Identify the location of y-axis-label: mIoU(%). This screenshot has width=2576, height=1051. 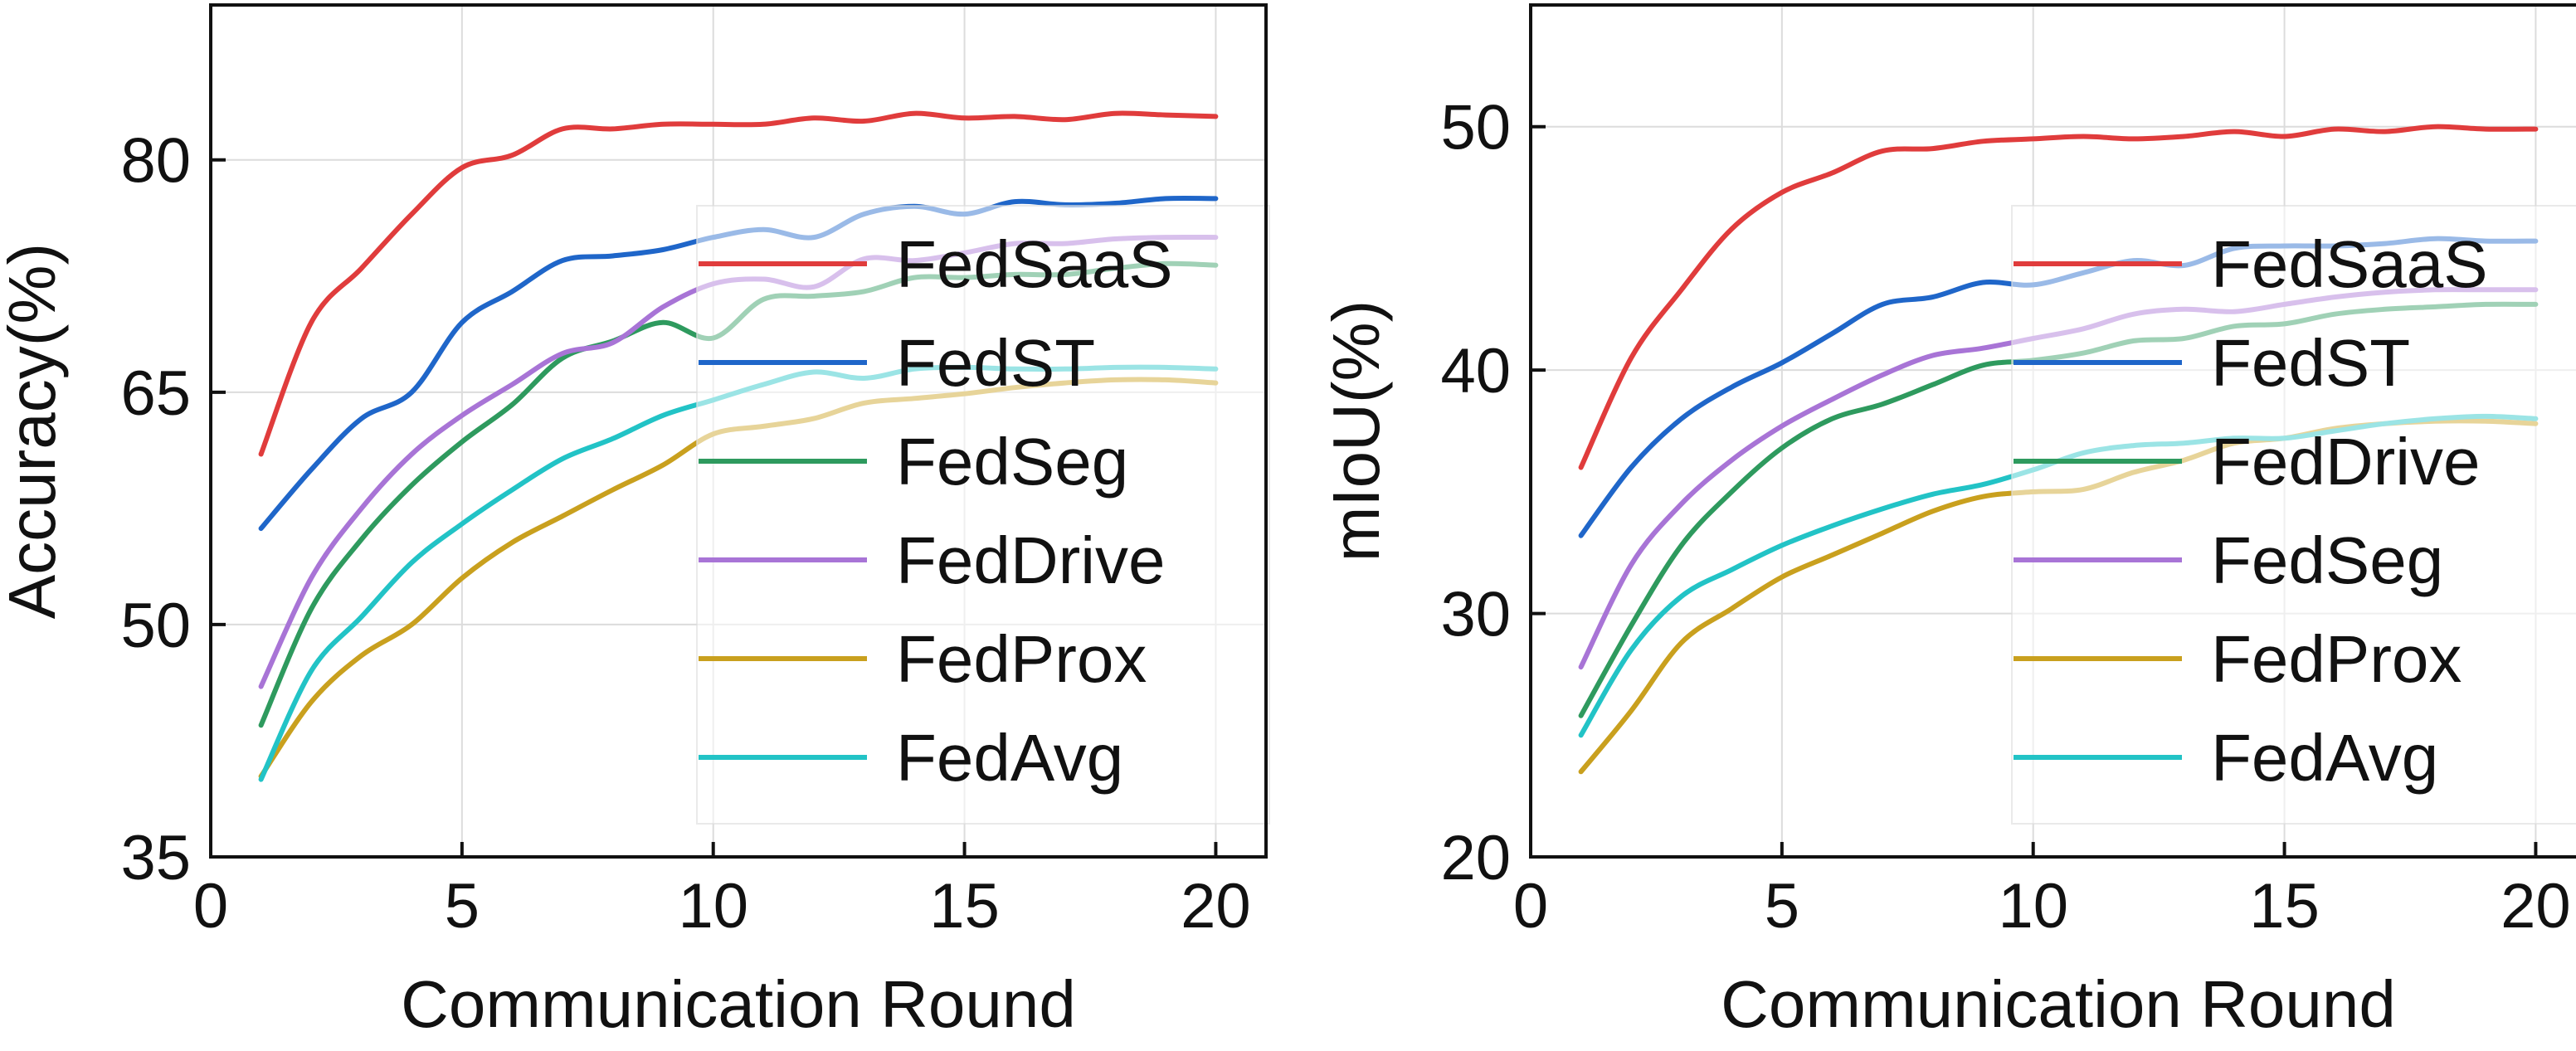
(1356, 431).